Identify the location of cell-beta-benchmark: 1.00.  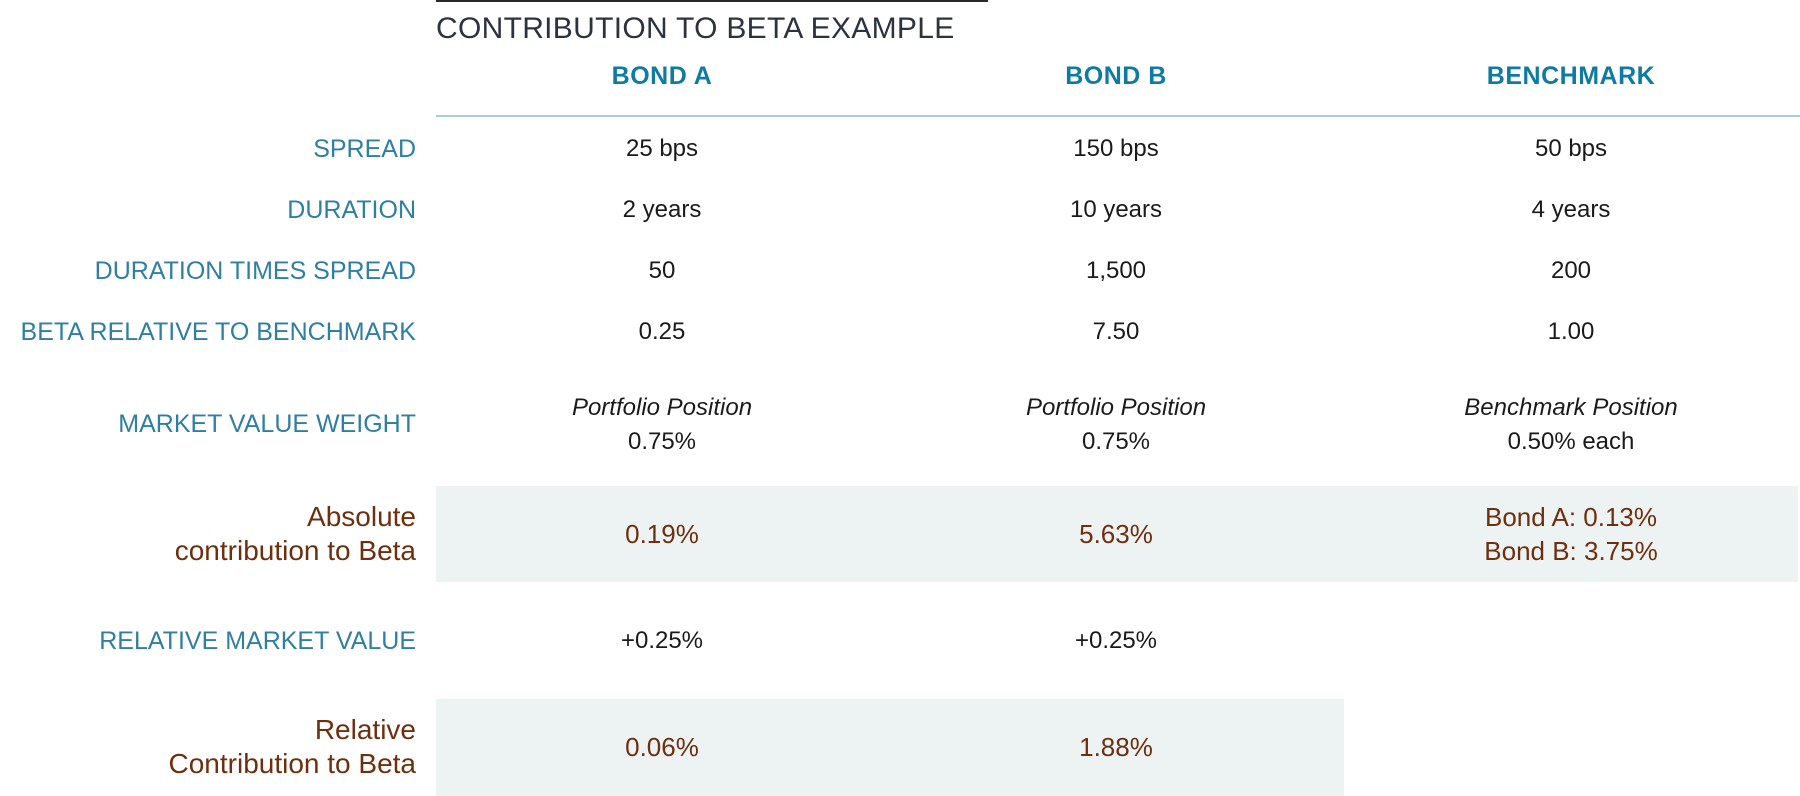
(1571, 331).